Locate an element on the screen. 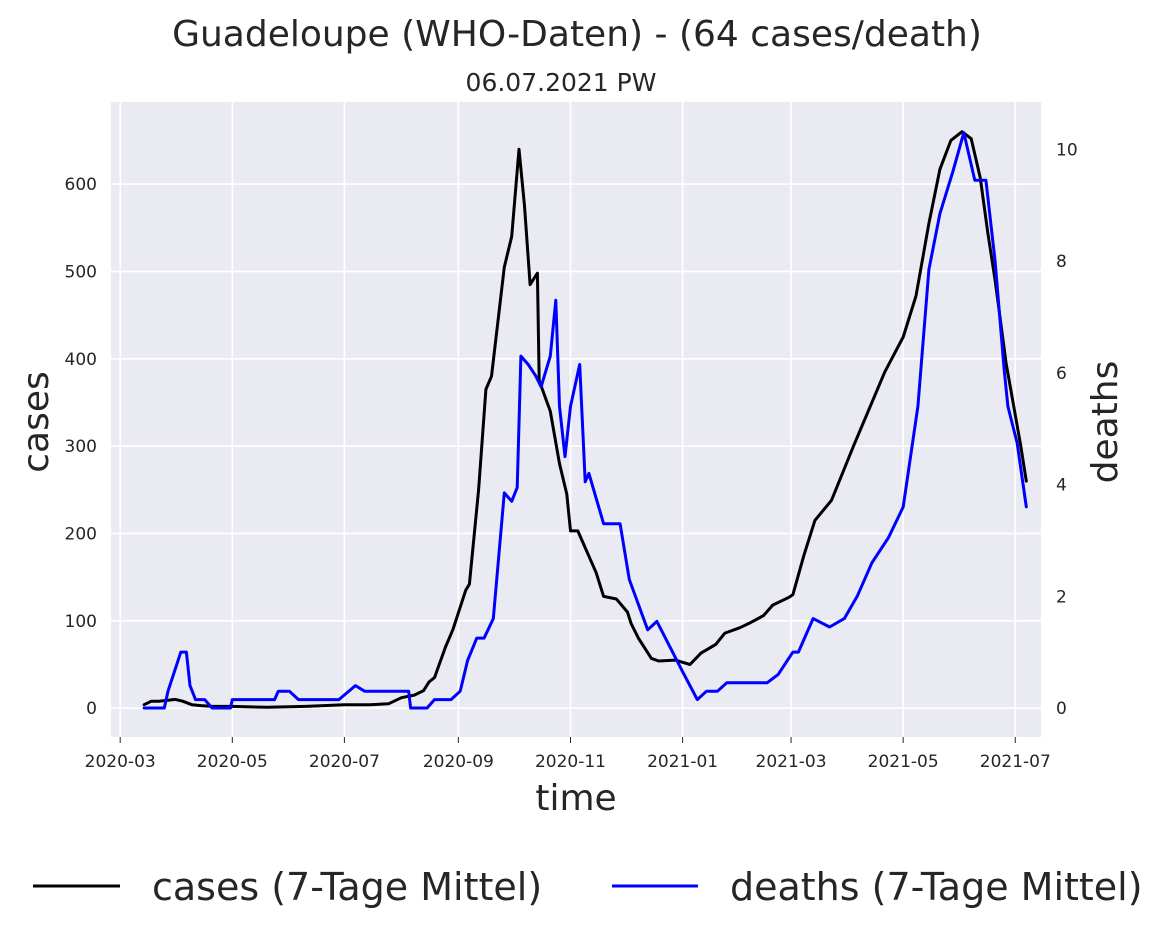 Image resolution: width=1164 pixels, height=941 pixels. left-y-tick-labels: 0 100 200 300 400 500 600 is located at coordinates (81, 447).